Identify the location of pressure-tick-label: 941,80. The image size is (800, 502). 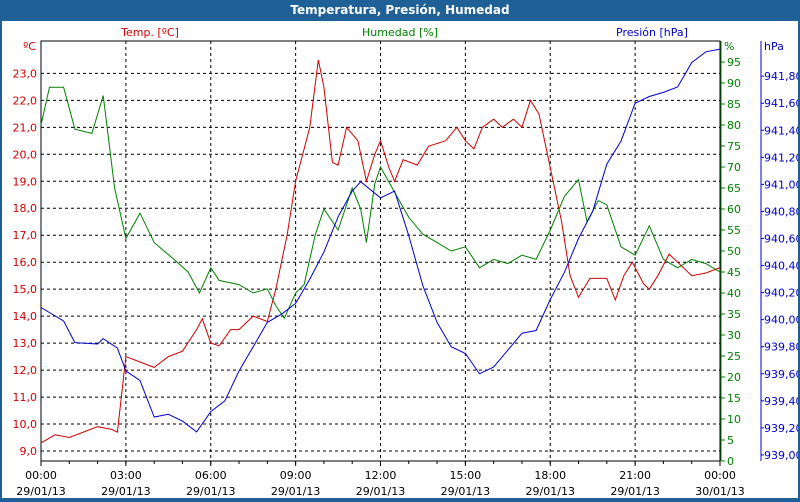
(781, 76).